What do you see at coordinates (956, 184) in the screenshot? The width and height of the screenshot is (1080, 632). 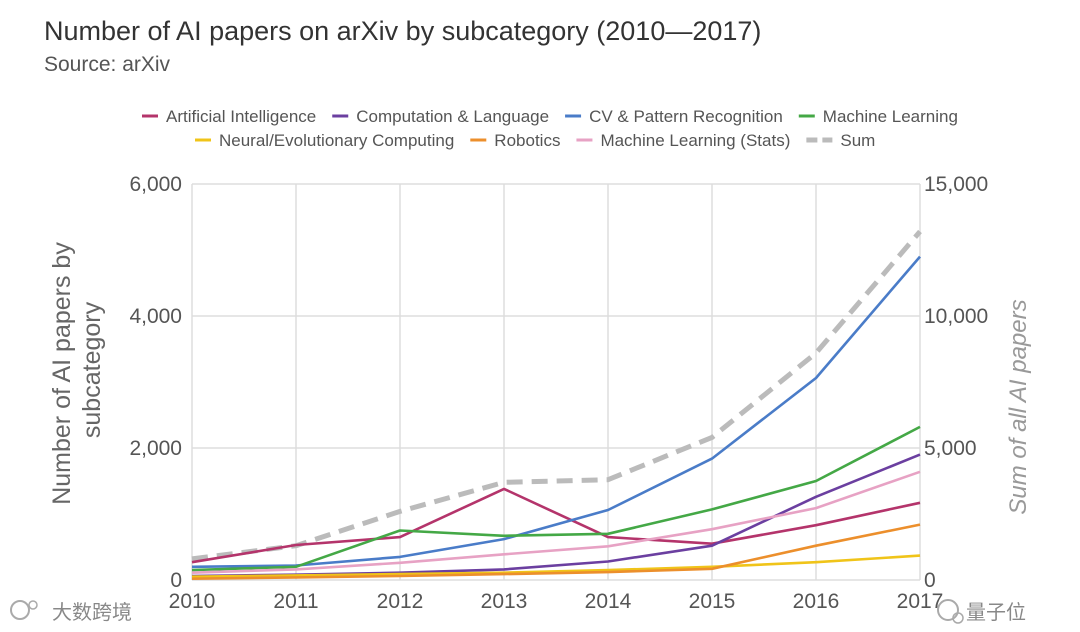 I see `y2-tick-label: 15,000` at bounding box center [956, 184].